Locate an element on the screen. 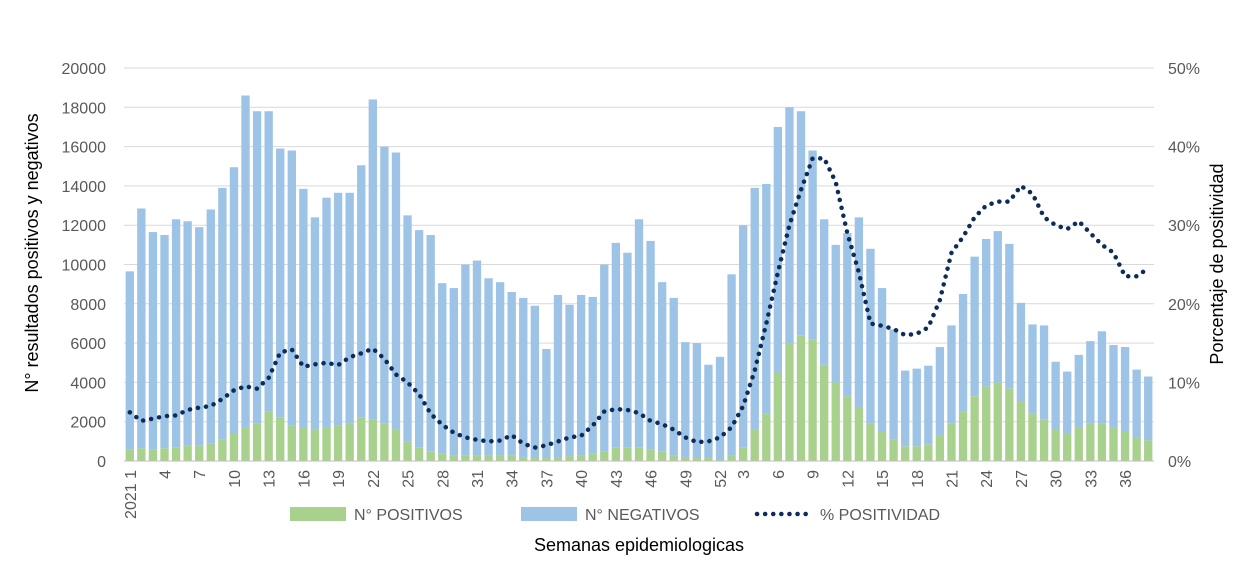 This screenshot has height=562, width=1235. legend-swatch-negativos is located at coordinates (549, 514).